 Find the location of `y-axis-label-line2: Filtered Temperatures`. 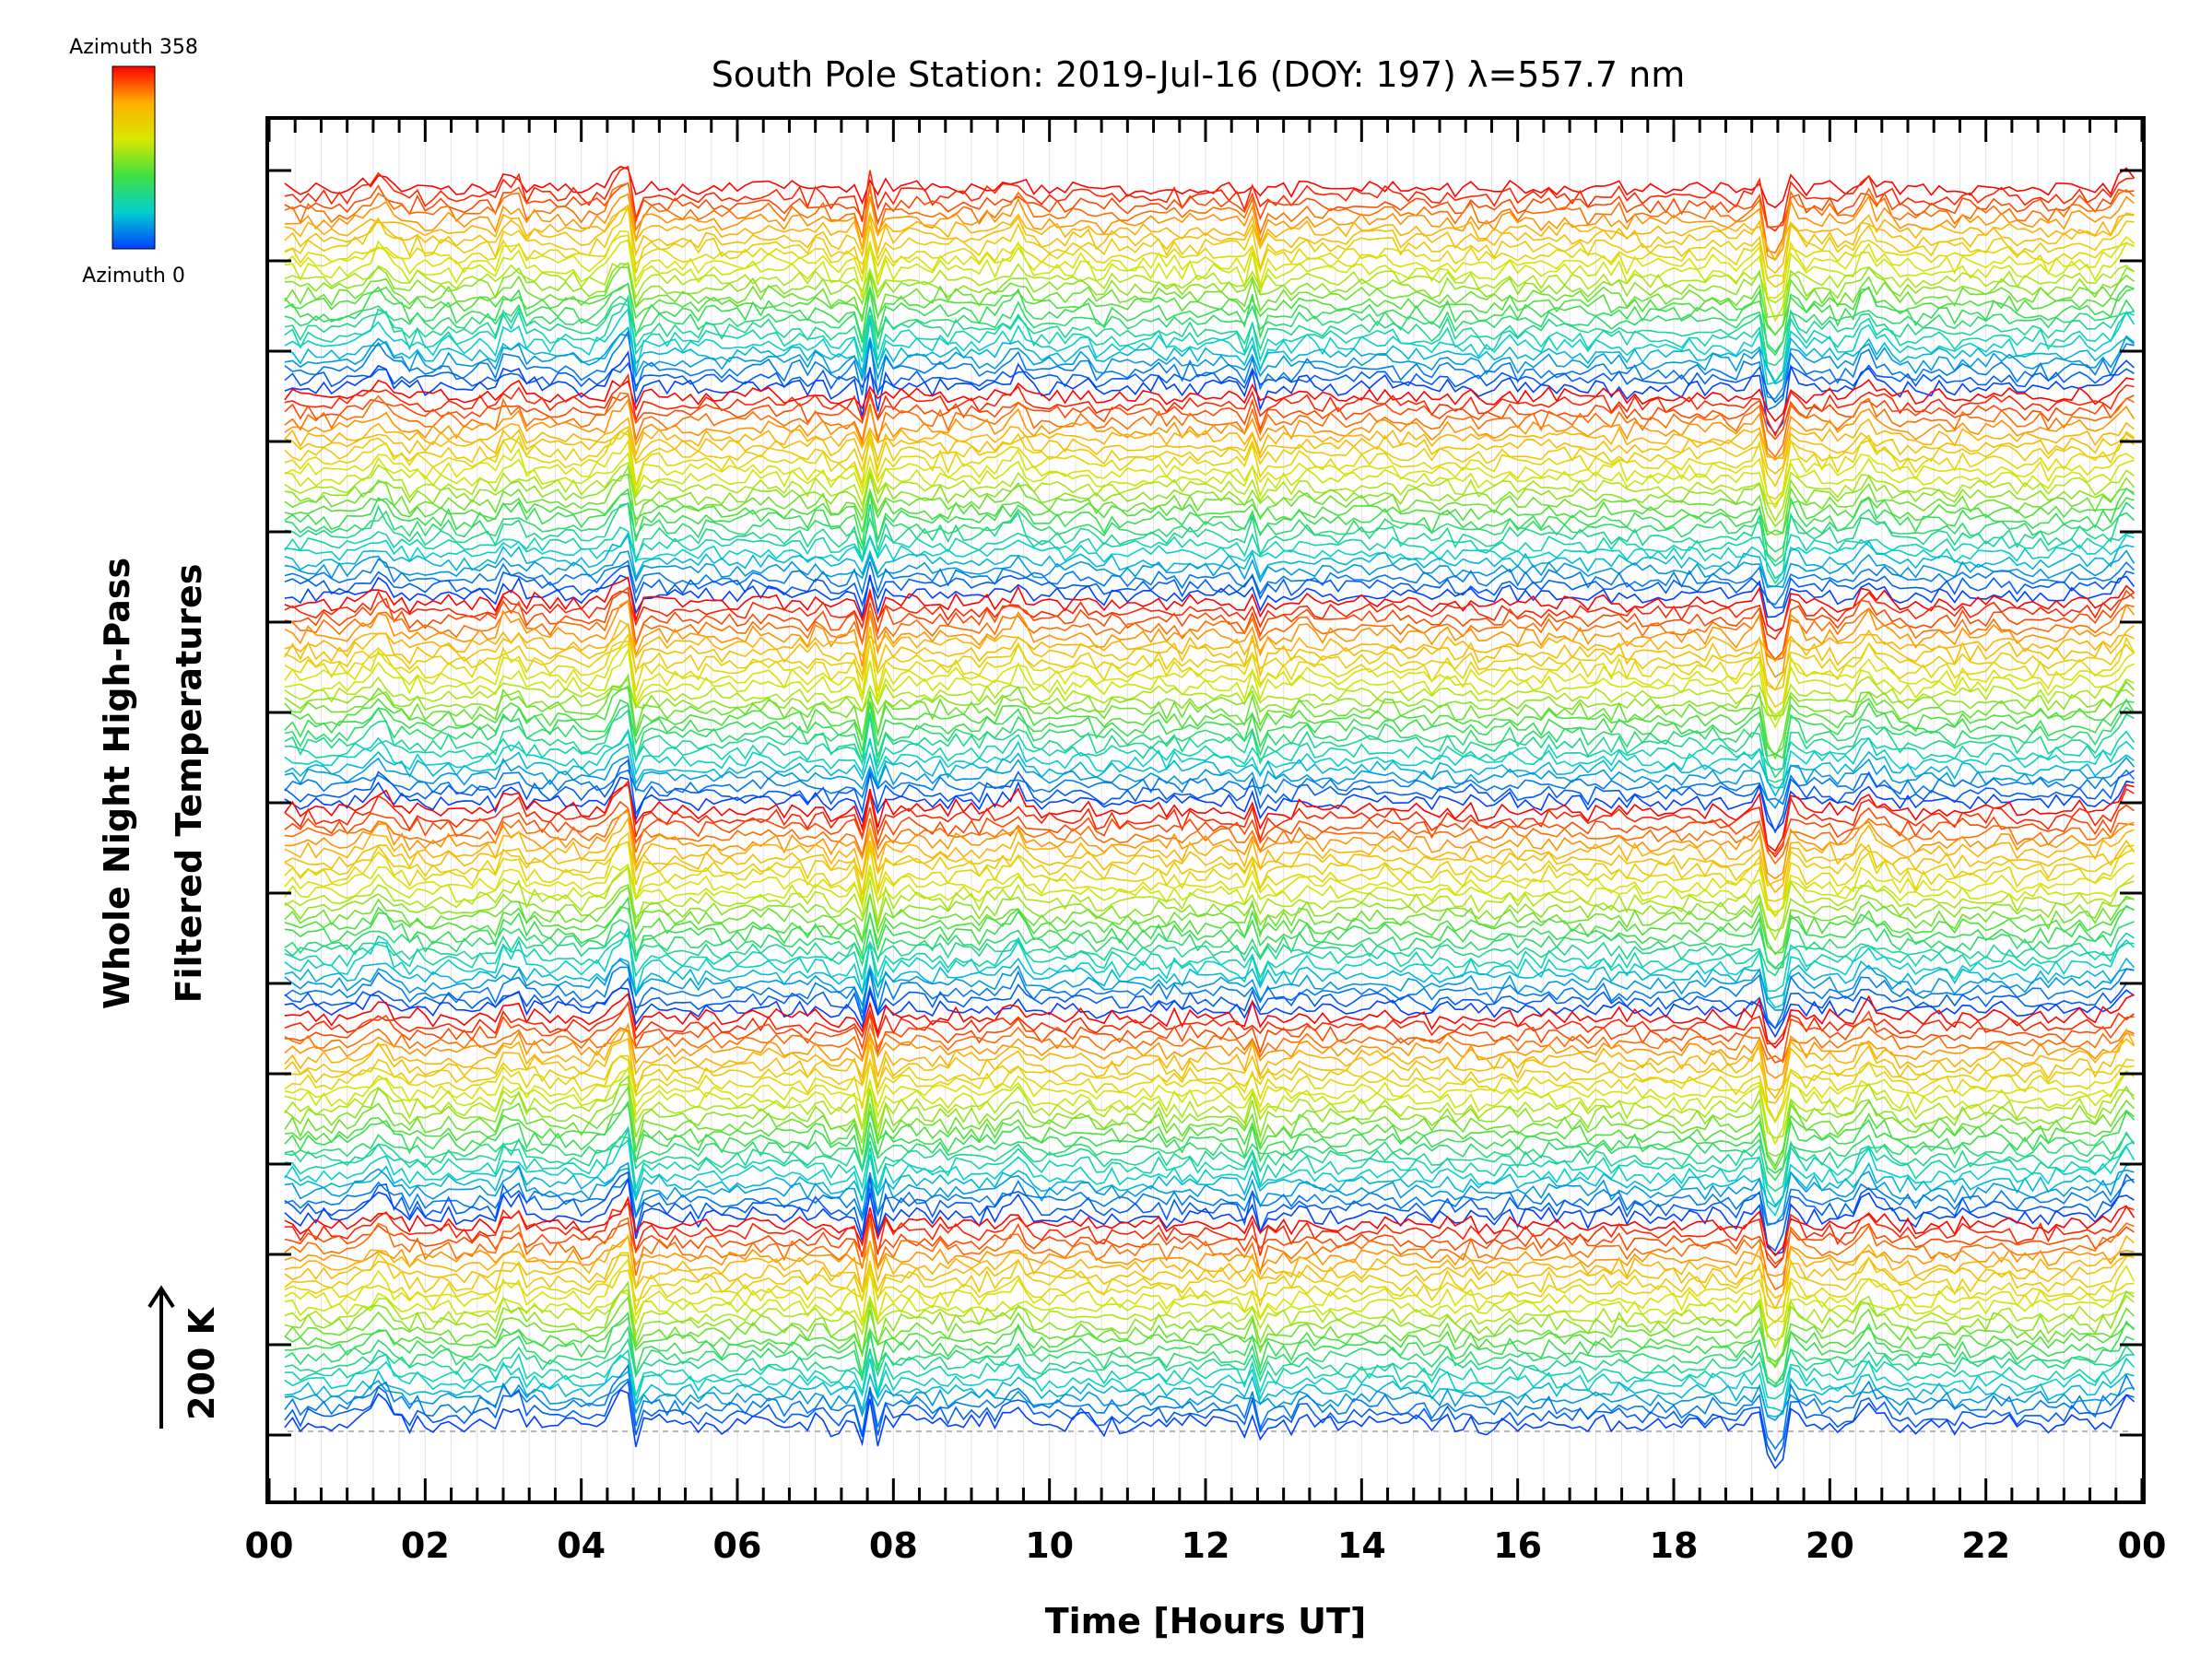

y-axis-label-line2: Filtered Temperatures is located at coordinates (189, 784).